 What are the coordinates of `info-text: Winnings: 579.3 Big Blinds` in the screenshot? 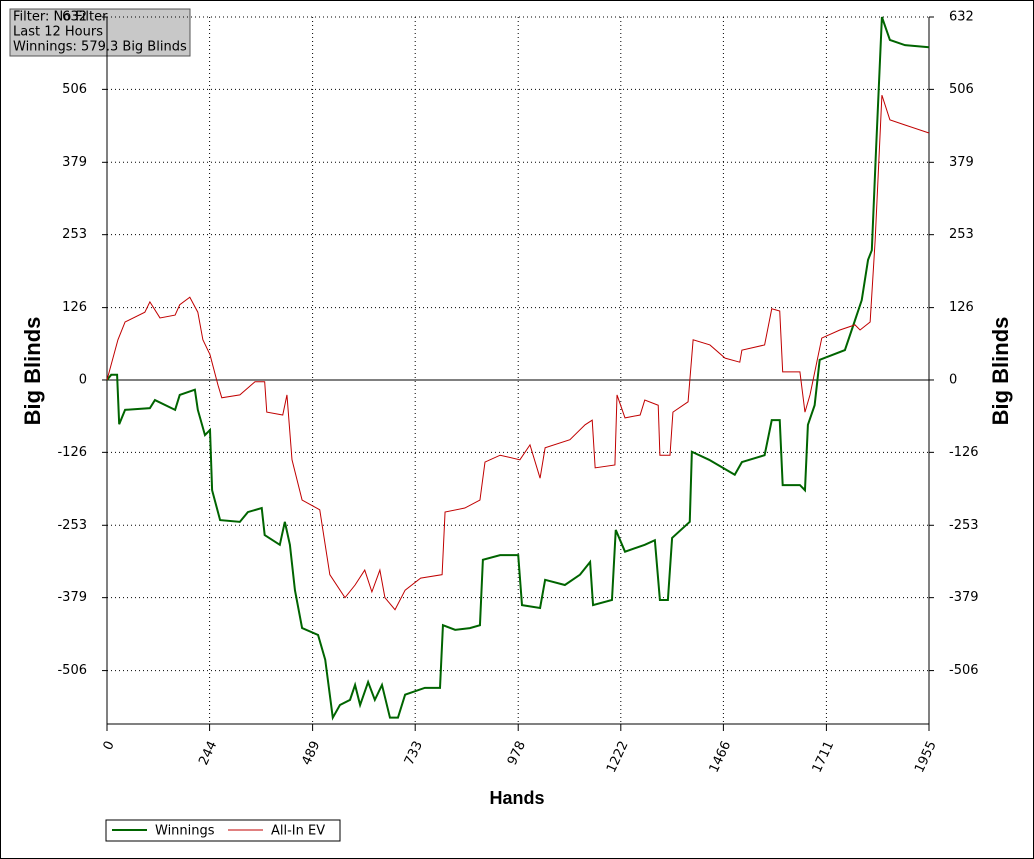 It's located at (100, 47).